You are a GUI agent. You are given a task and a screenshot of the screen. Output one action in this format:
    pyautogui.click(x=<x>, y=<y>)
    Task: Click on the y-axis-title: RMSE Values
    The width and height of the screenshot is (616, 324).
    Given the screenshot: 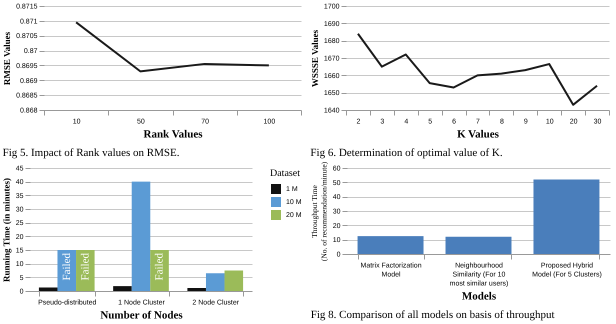 What is the action you would take?
    pyautogui.click(x=7, y=58)
    